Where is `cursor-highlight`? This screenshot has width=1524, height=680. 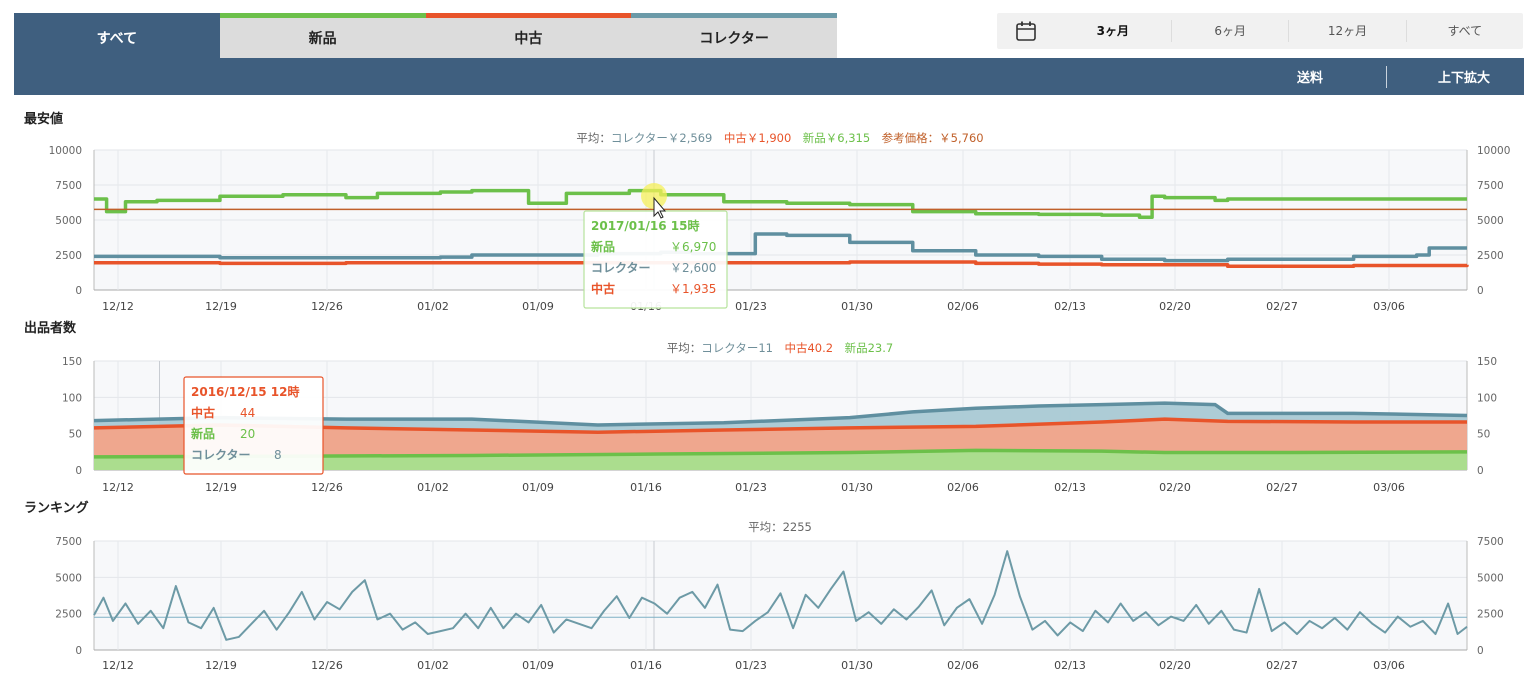
cursor-highlight is located at coordinates (654, 196).